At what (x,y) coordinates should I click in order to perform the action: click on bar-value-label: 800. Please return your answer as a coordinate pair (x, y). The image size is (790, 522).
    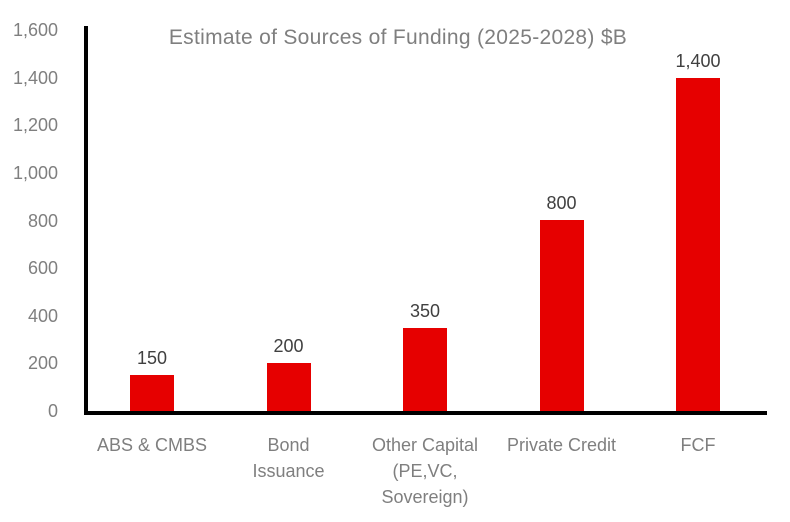
    Looking at the image, I should click on (561, 203).